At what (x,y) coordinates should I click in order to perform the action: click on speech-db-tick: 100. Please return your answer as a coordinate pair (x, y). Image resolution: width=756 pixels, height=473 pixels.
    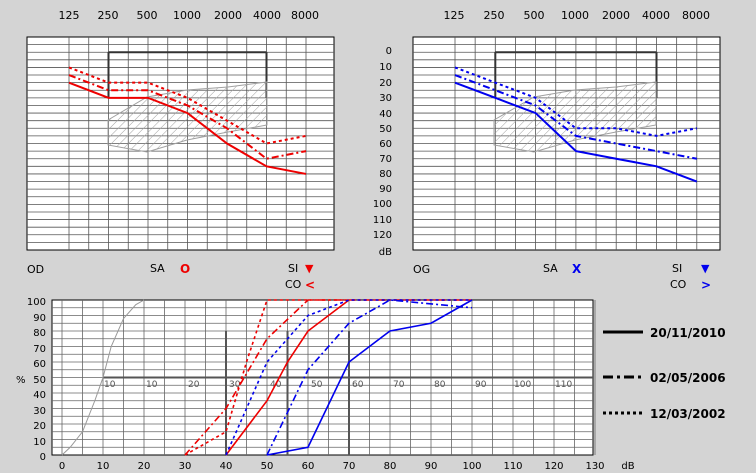
    Looking at the image, I should click on (471, 466).